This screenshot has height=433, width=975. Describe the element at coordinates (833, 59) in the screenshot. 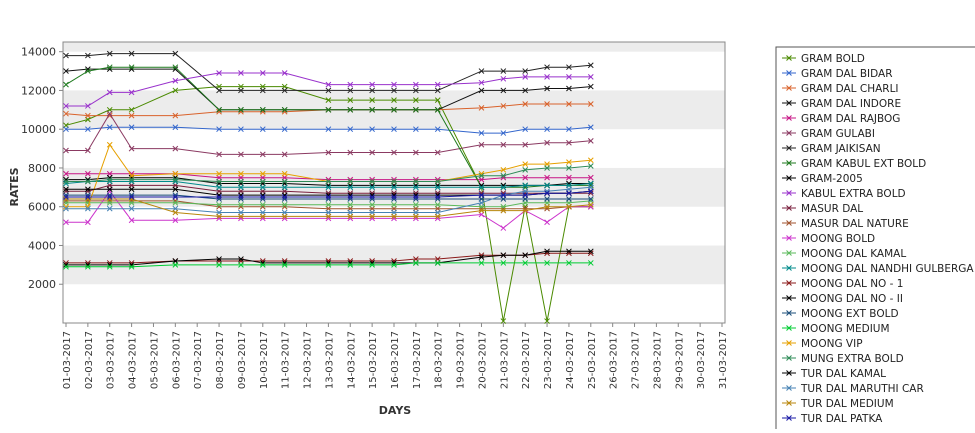

I see `legend-label: GRAM BOLD` at that location.